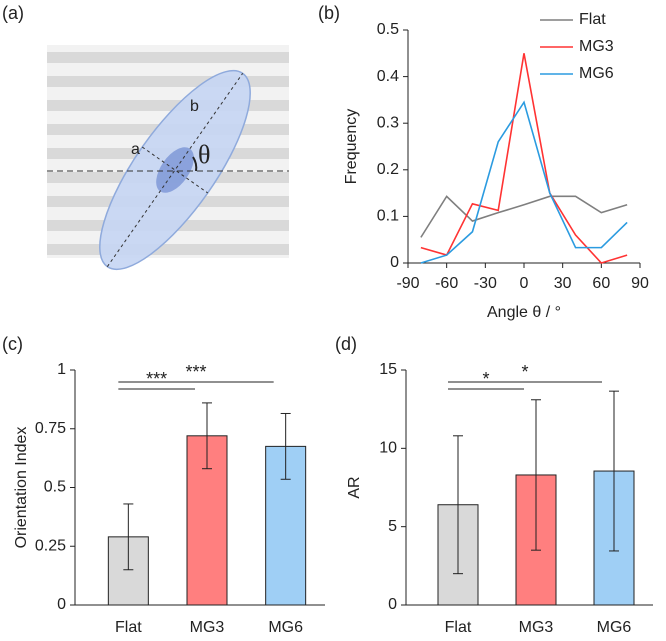 This screenshot has height=641, width=666. I want to click on nucleus, so click(175, 170).